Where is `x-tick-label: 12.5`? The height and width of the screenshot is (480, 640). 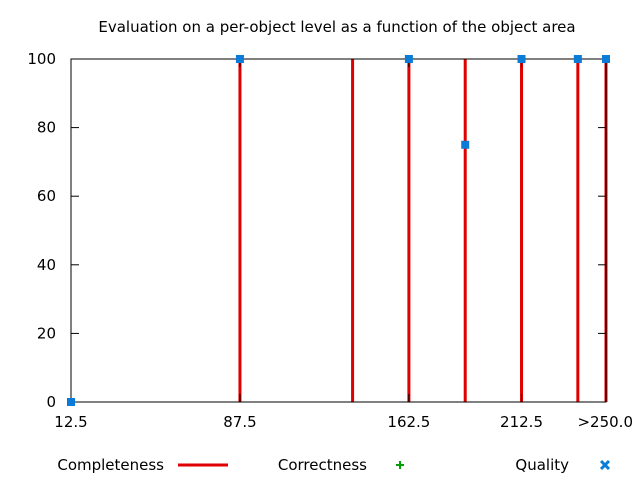 x-tick-label: 12.5 is located at coordinates (70, 422).